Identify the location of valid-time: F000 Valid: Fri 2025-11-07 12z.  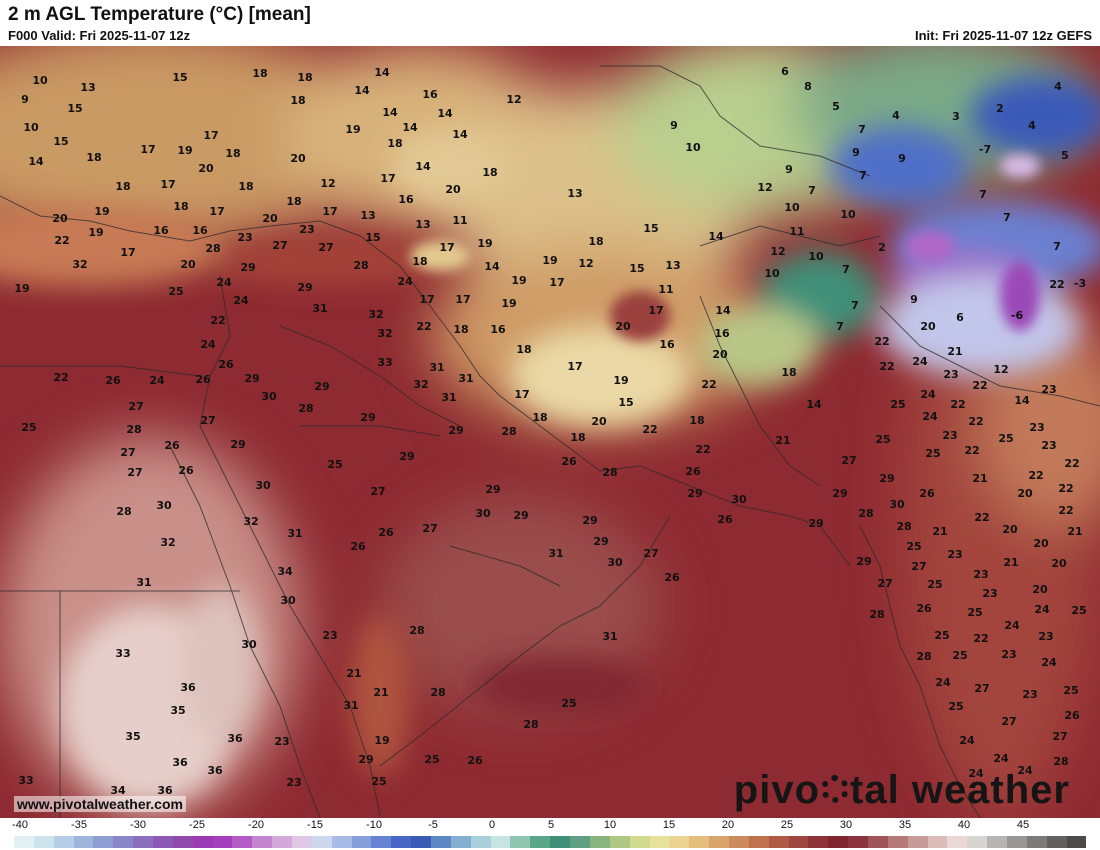
(99, 35).